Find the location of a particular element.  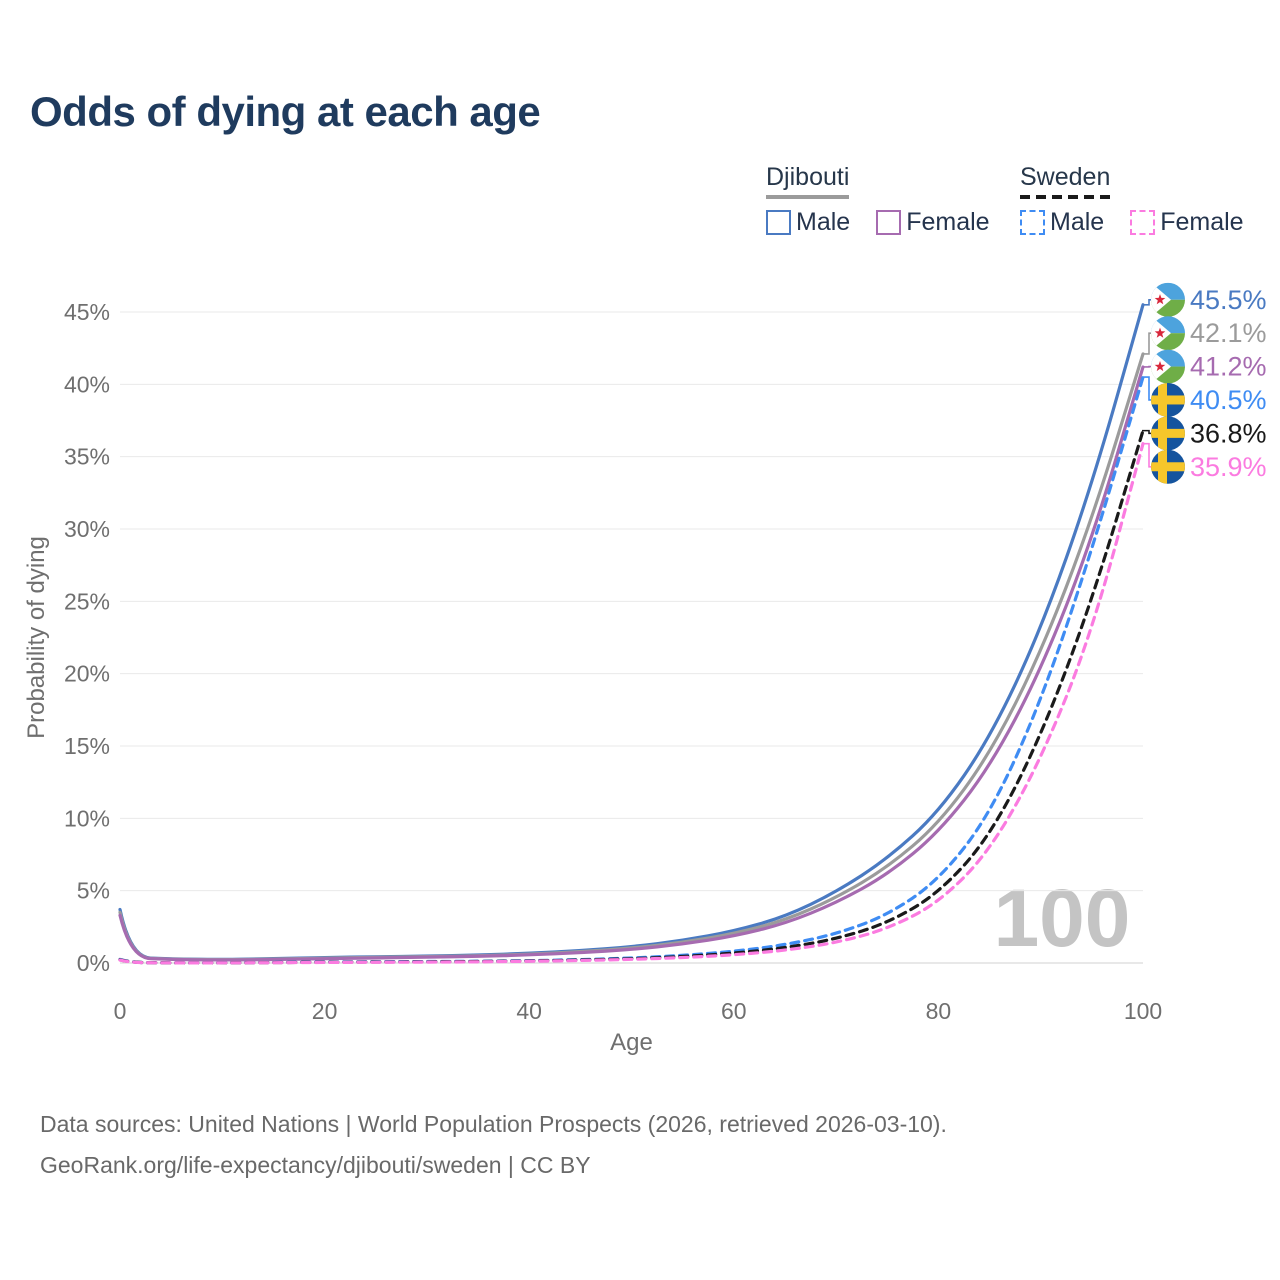

end-label-djibouti-both-sexes: 42.1% is located at coordinates (1228, 333).